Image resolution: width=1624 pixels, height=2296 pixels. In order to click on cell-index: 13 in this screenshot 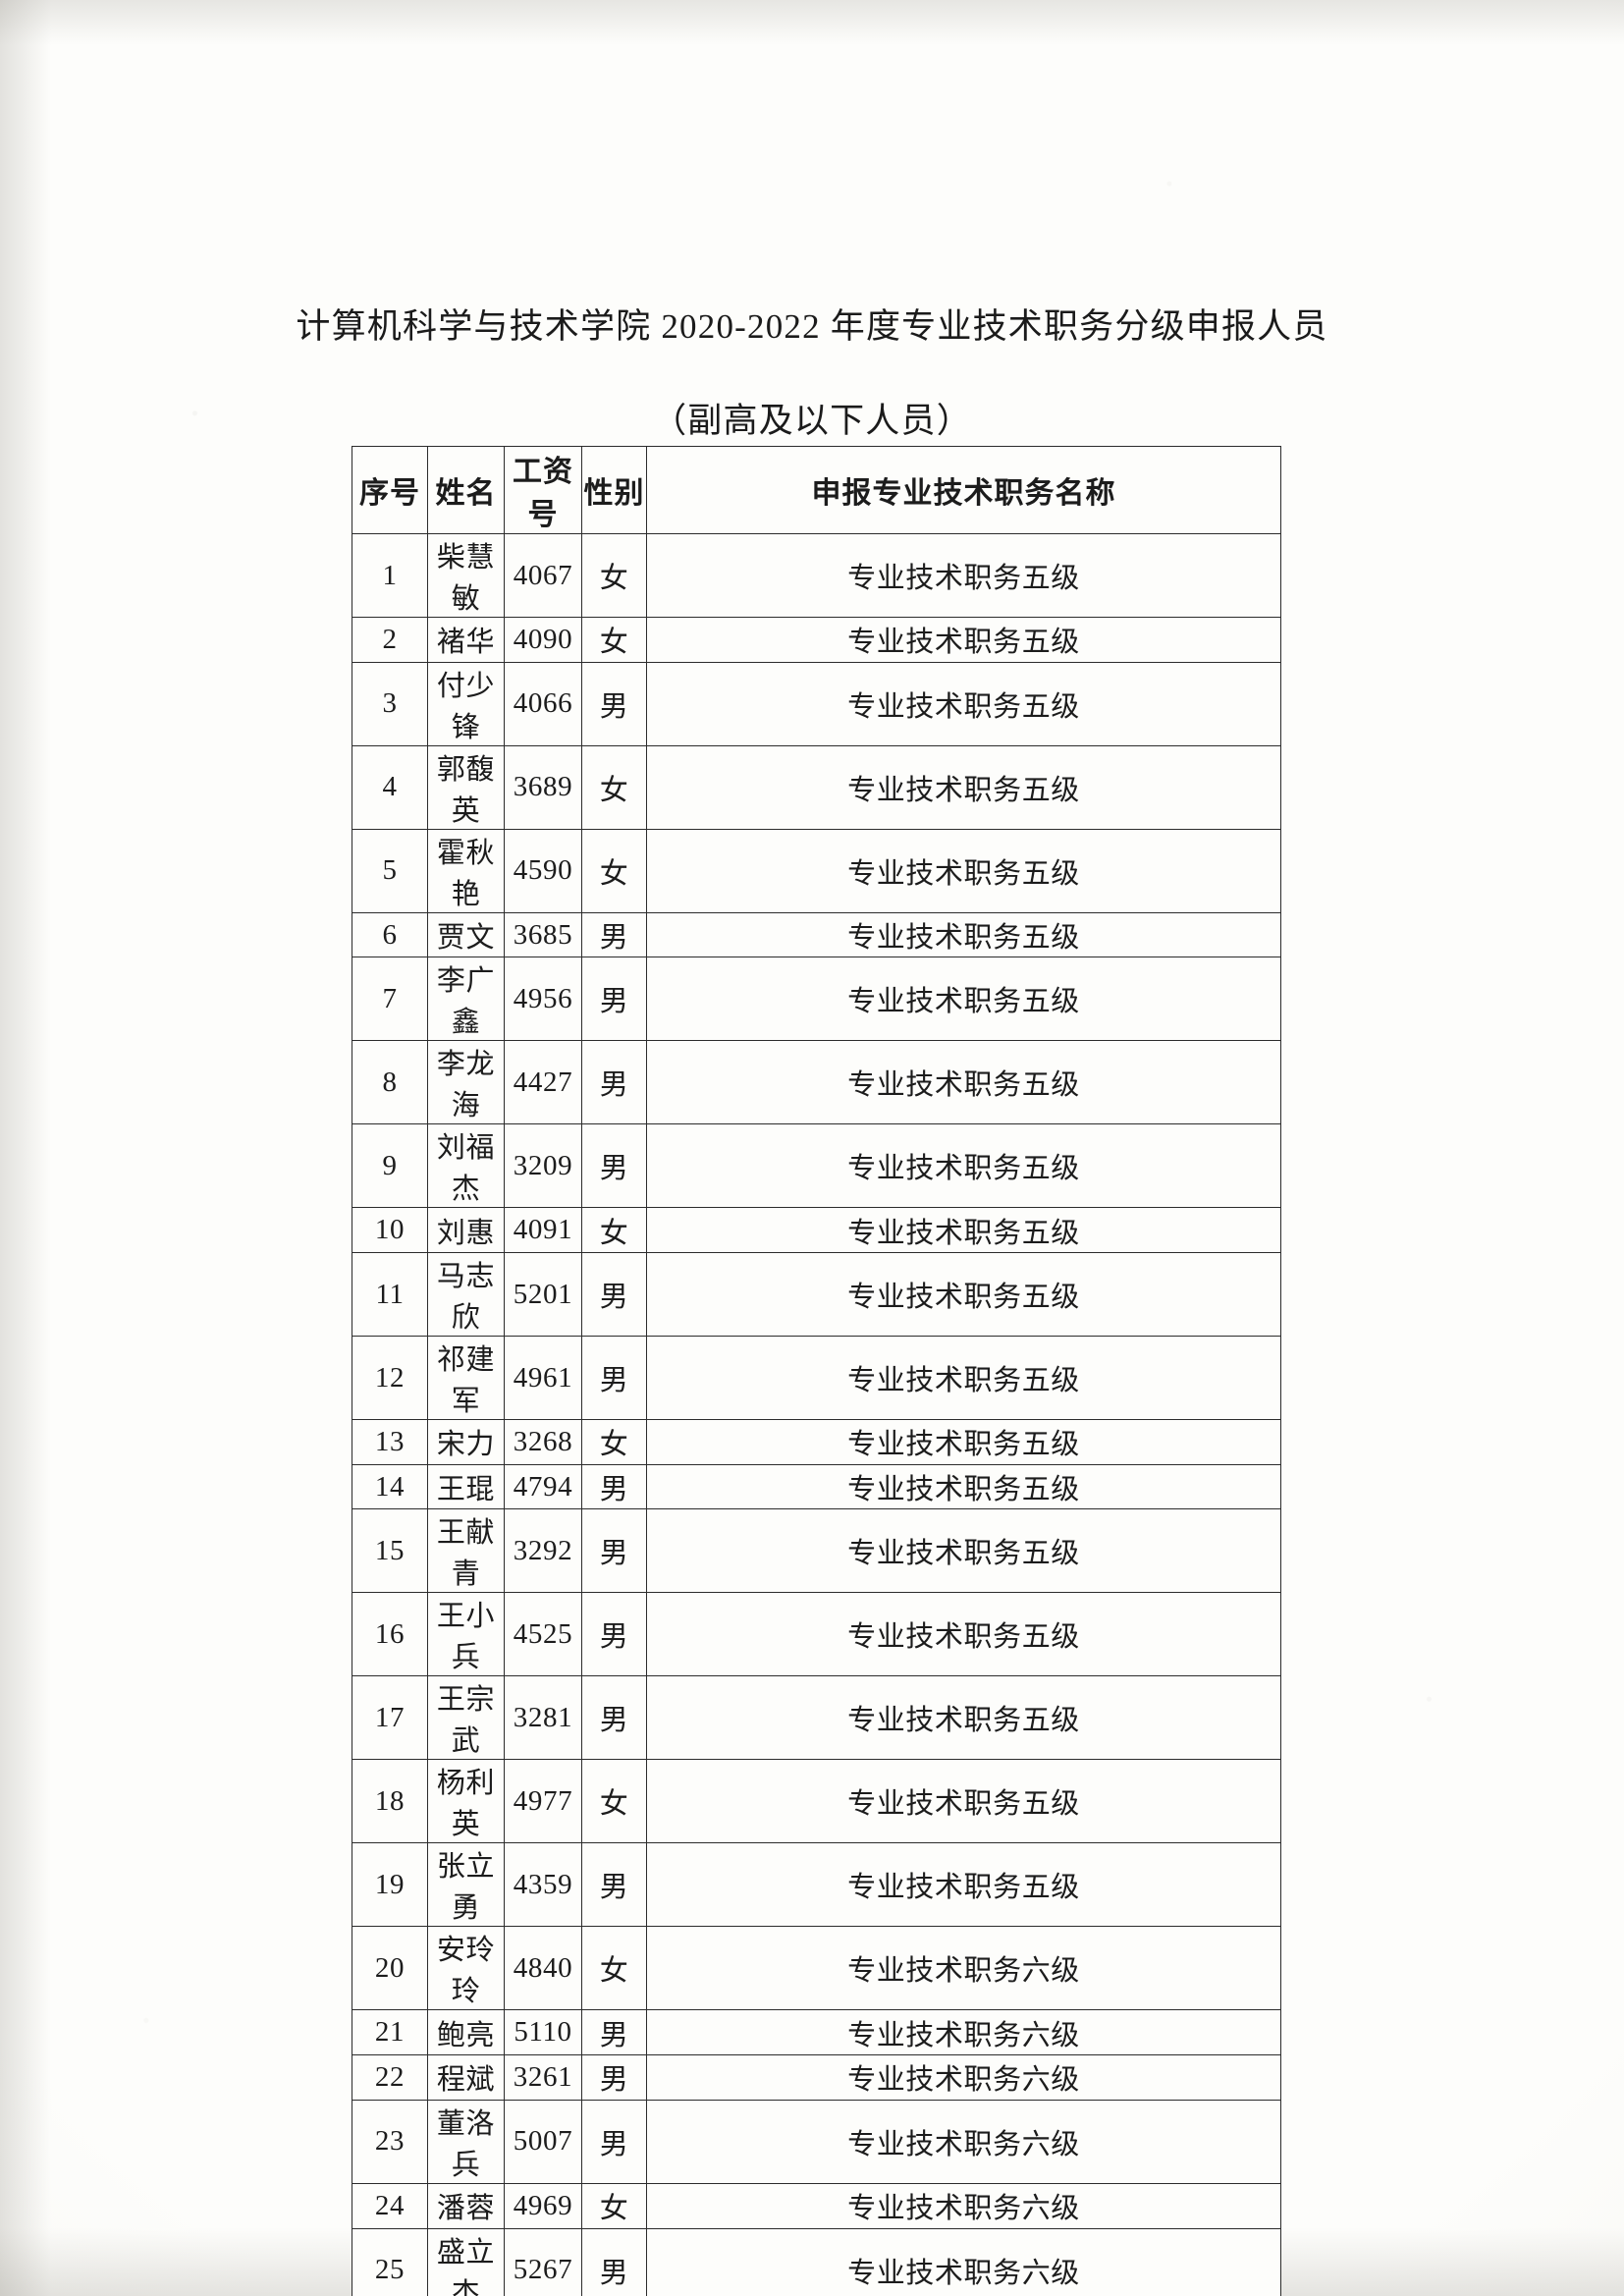, I will do `click(390, 1442)`.